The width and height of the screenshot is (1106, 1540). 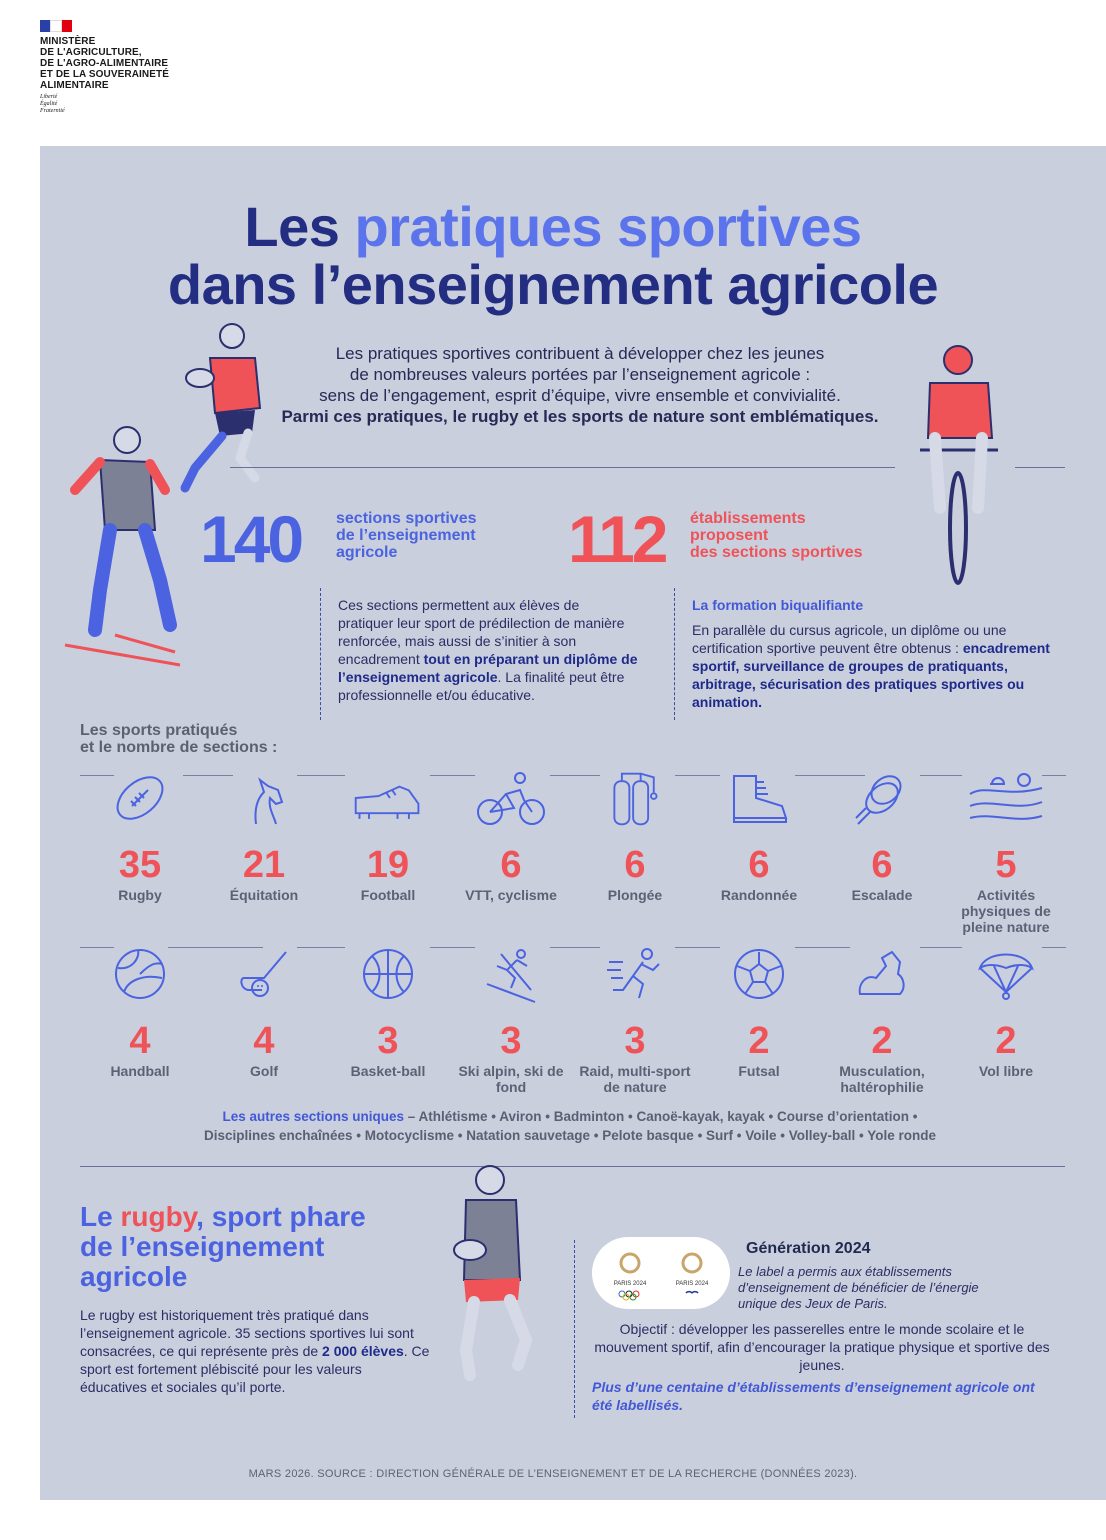 I want to click on other-sections-lead: Les autres sections uniques, so click(x=313, y=1116).